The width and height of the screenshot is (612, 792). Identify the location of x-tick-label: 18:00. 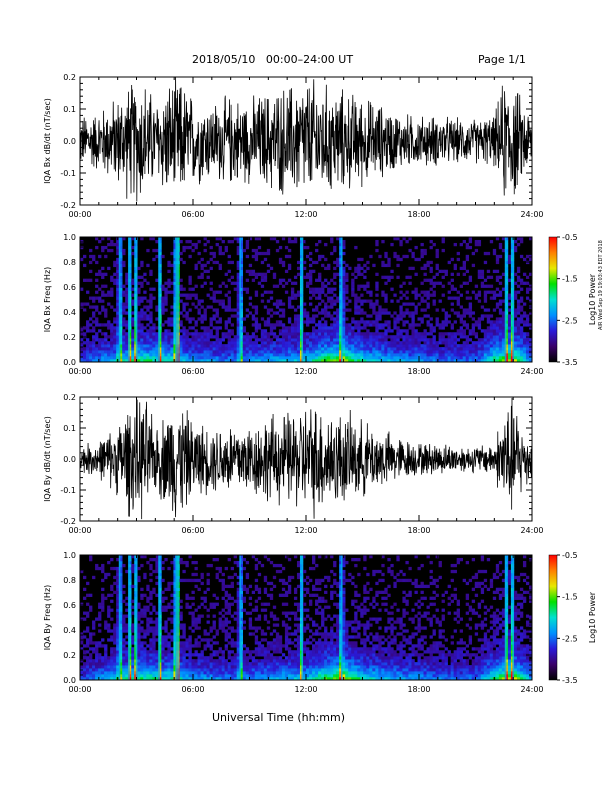
(418, 530).